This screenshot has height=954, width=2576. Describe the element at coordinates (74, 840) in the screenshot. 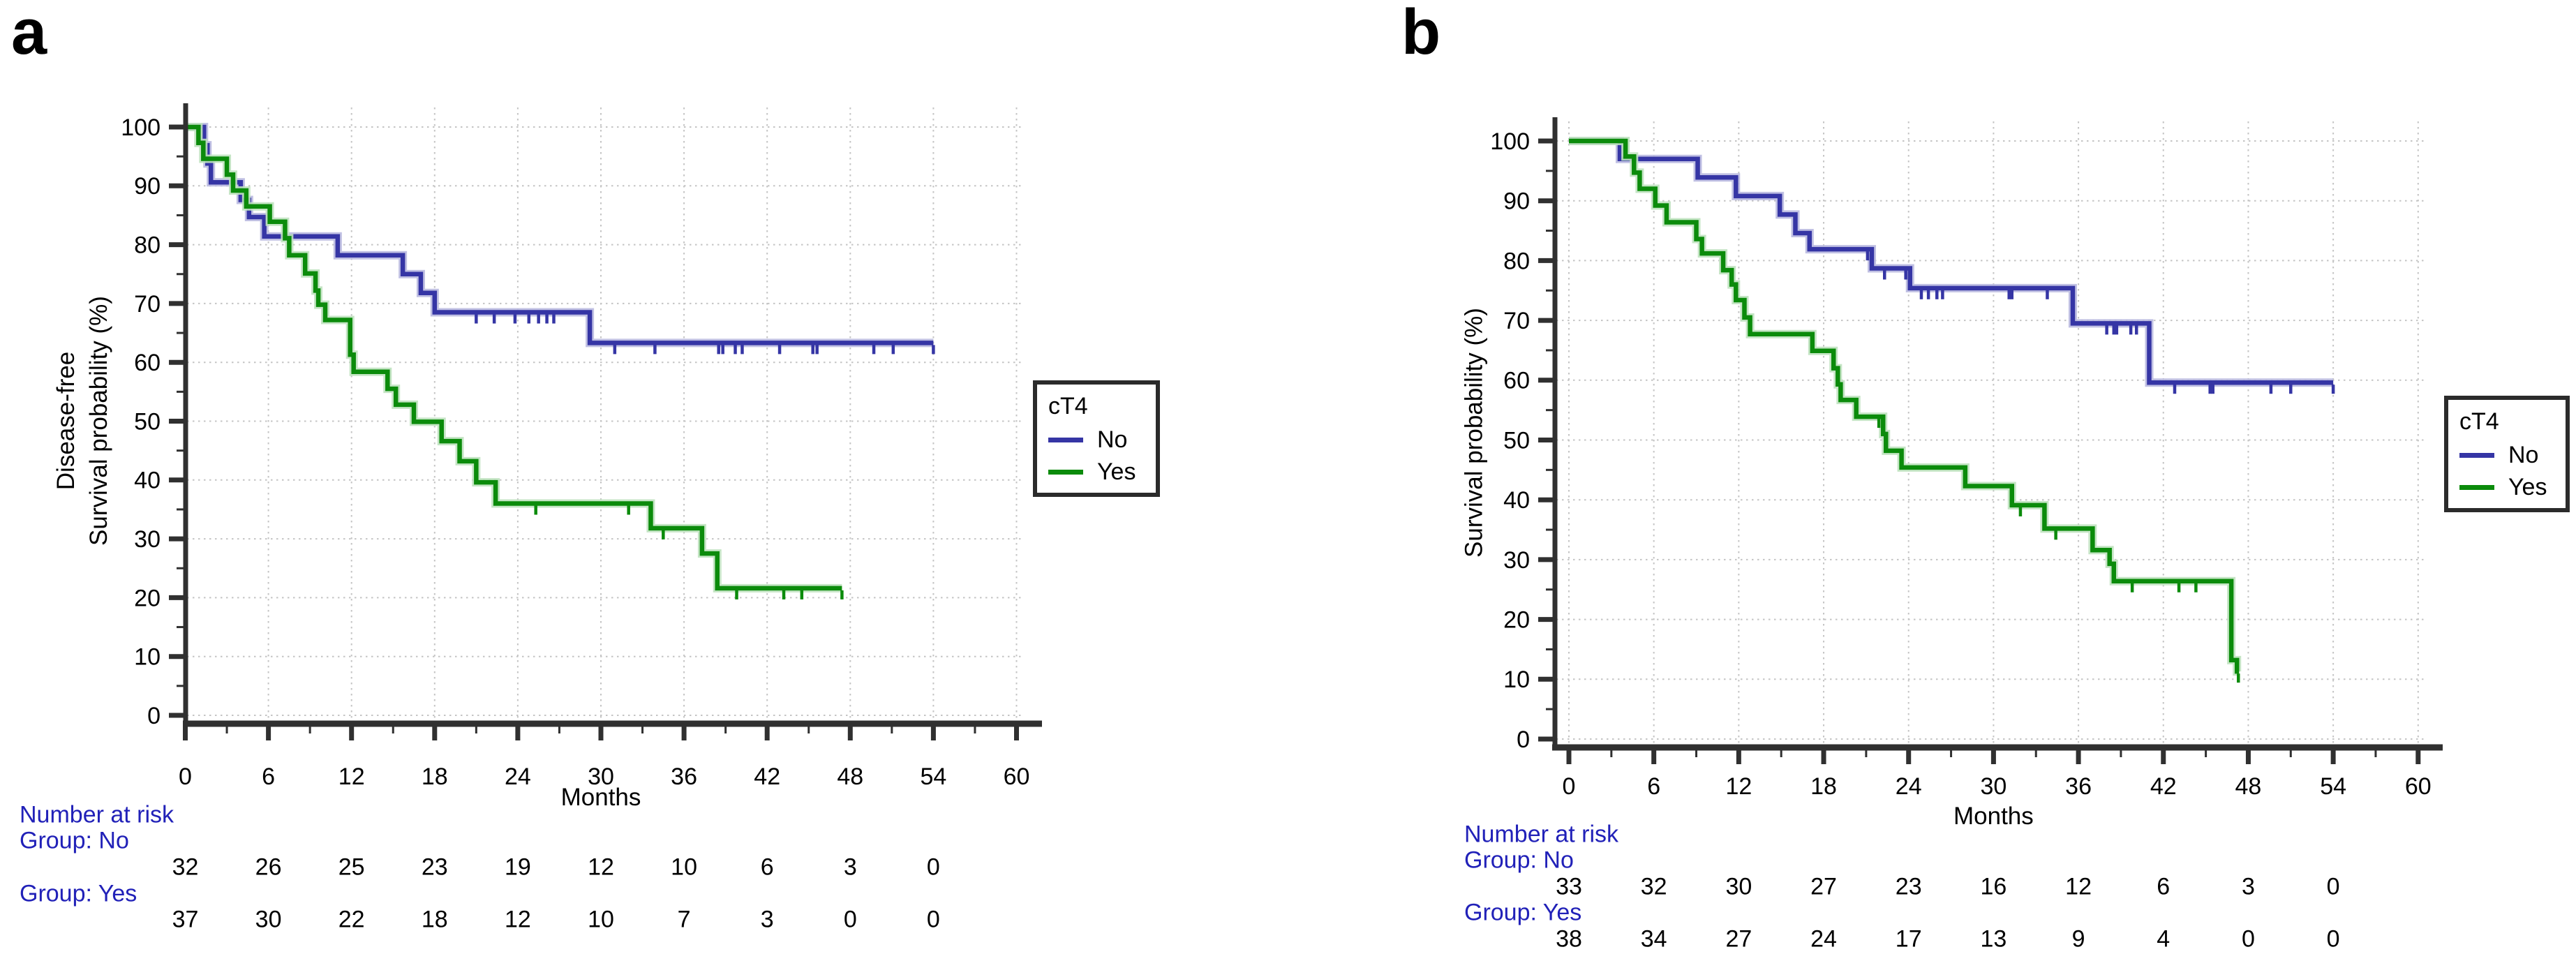

I see `risk-group-label-no: Group: No` at that location.